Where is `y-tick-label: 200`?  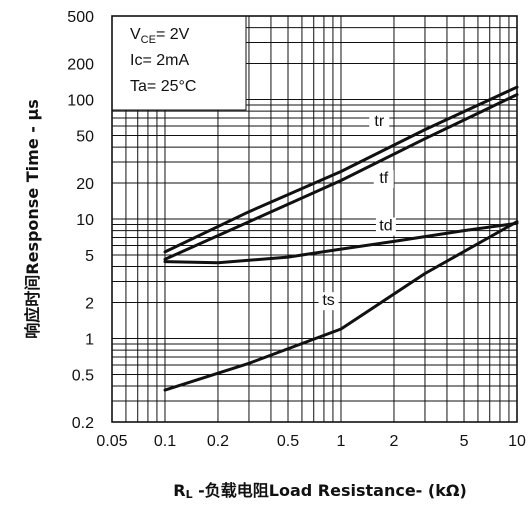
y-tick-label: 200 is located at coordinates (80, 65).